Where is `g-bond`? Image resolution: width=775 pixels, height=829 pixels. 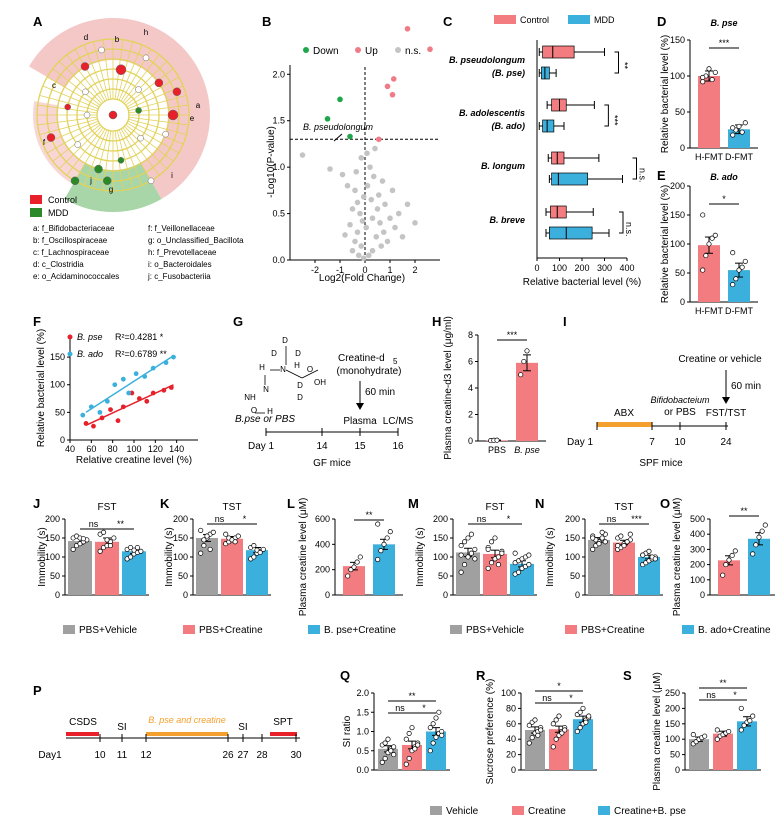 g-bond is located at coordinates (310, 374).